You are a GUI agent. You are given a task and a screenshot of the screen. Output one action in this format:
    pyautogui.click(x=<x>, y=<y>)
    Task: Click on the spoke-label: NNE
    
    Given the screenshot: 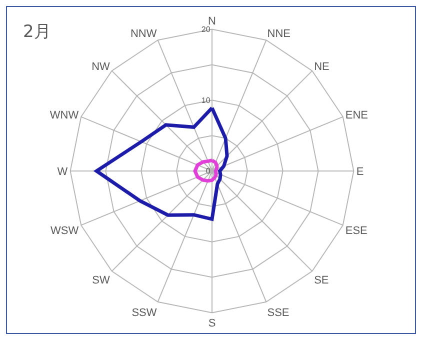 What is the action you would take?
    pyautogui.click(x=278, y=34)
    